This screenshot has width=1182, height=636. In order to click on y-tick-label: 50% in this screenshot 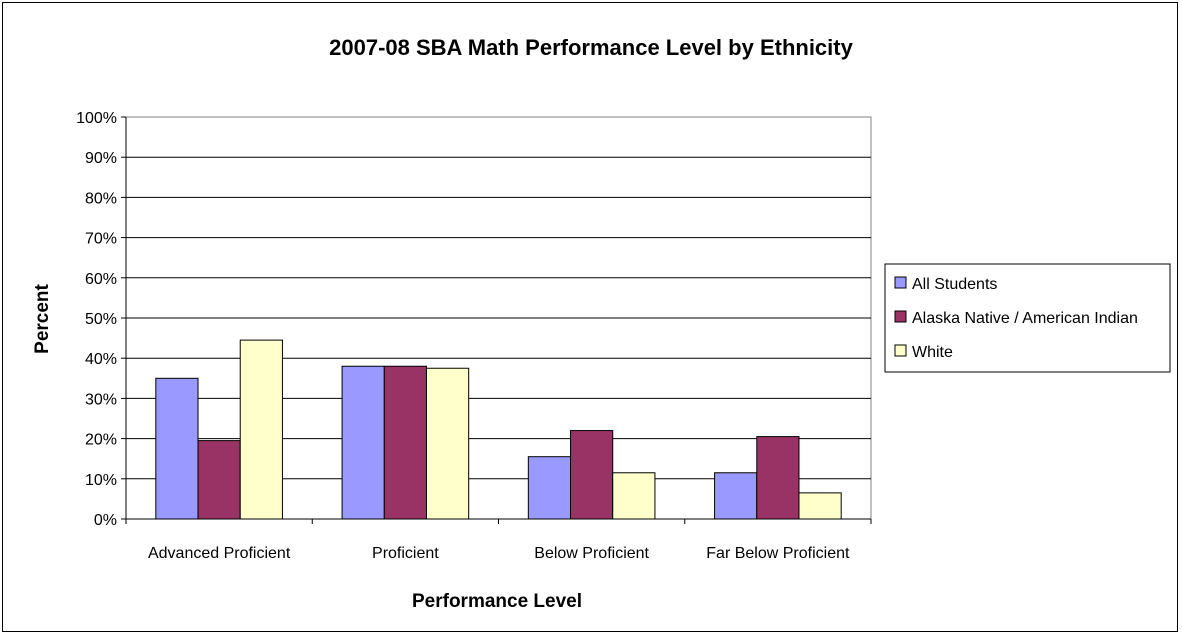, I will do `click(101, 319)`.